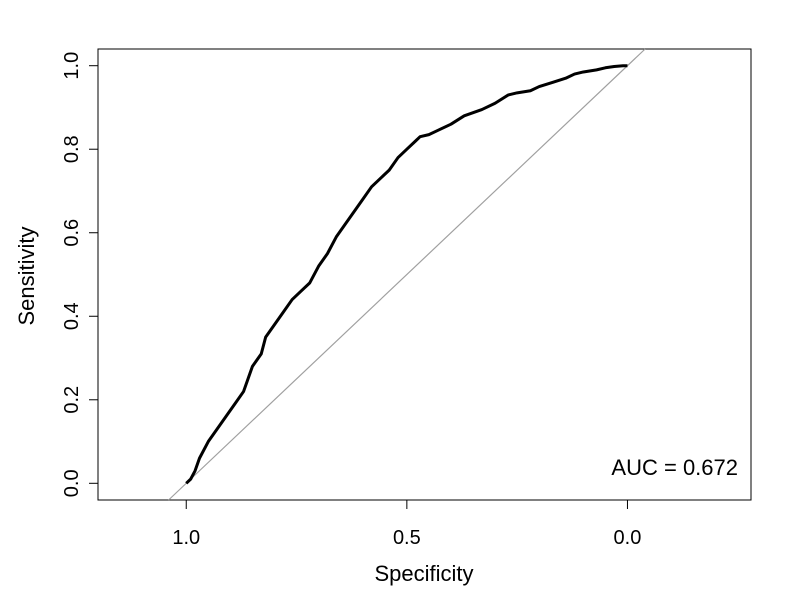 The height and width of the screenshot is (600, 800). Describe the element at coordinates (72, 66) in the screenshot. I see `y-tick-label: 1.0` at that location.